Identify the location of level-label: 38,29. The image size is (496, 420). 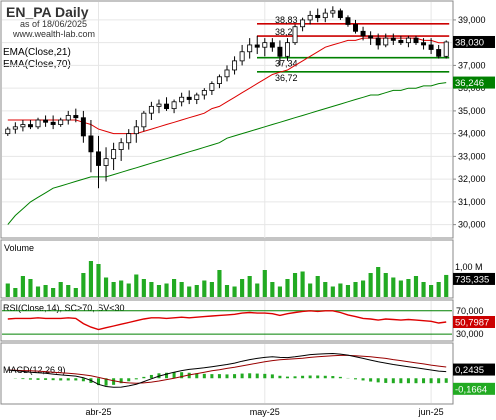
(286, 32).